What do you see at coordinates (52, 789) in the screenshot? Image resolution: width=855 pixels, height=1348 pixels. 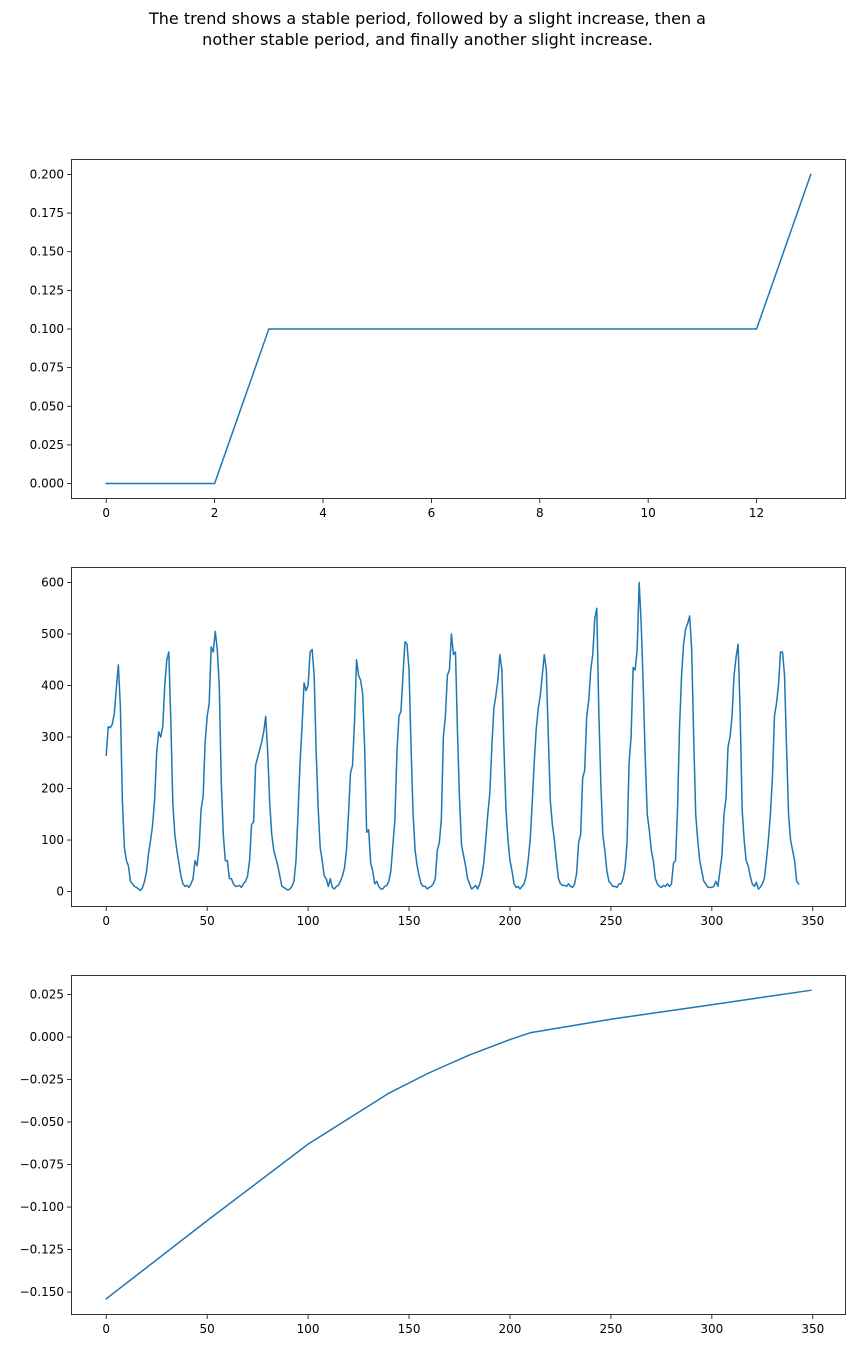 I see `y-tick-label: 200` at bounding box center [52, 789].